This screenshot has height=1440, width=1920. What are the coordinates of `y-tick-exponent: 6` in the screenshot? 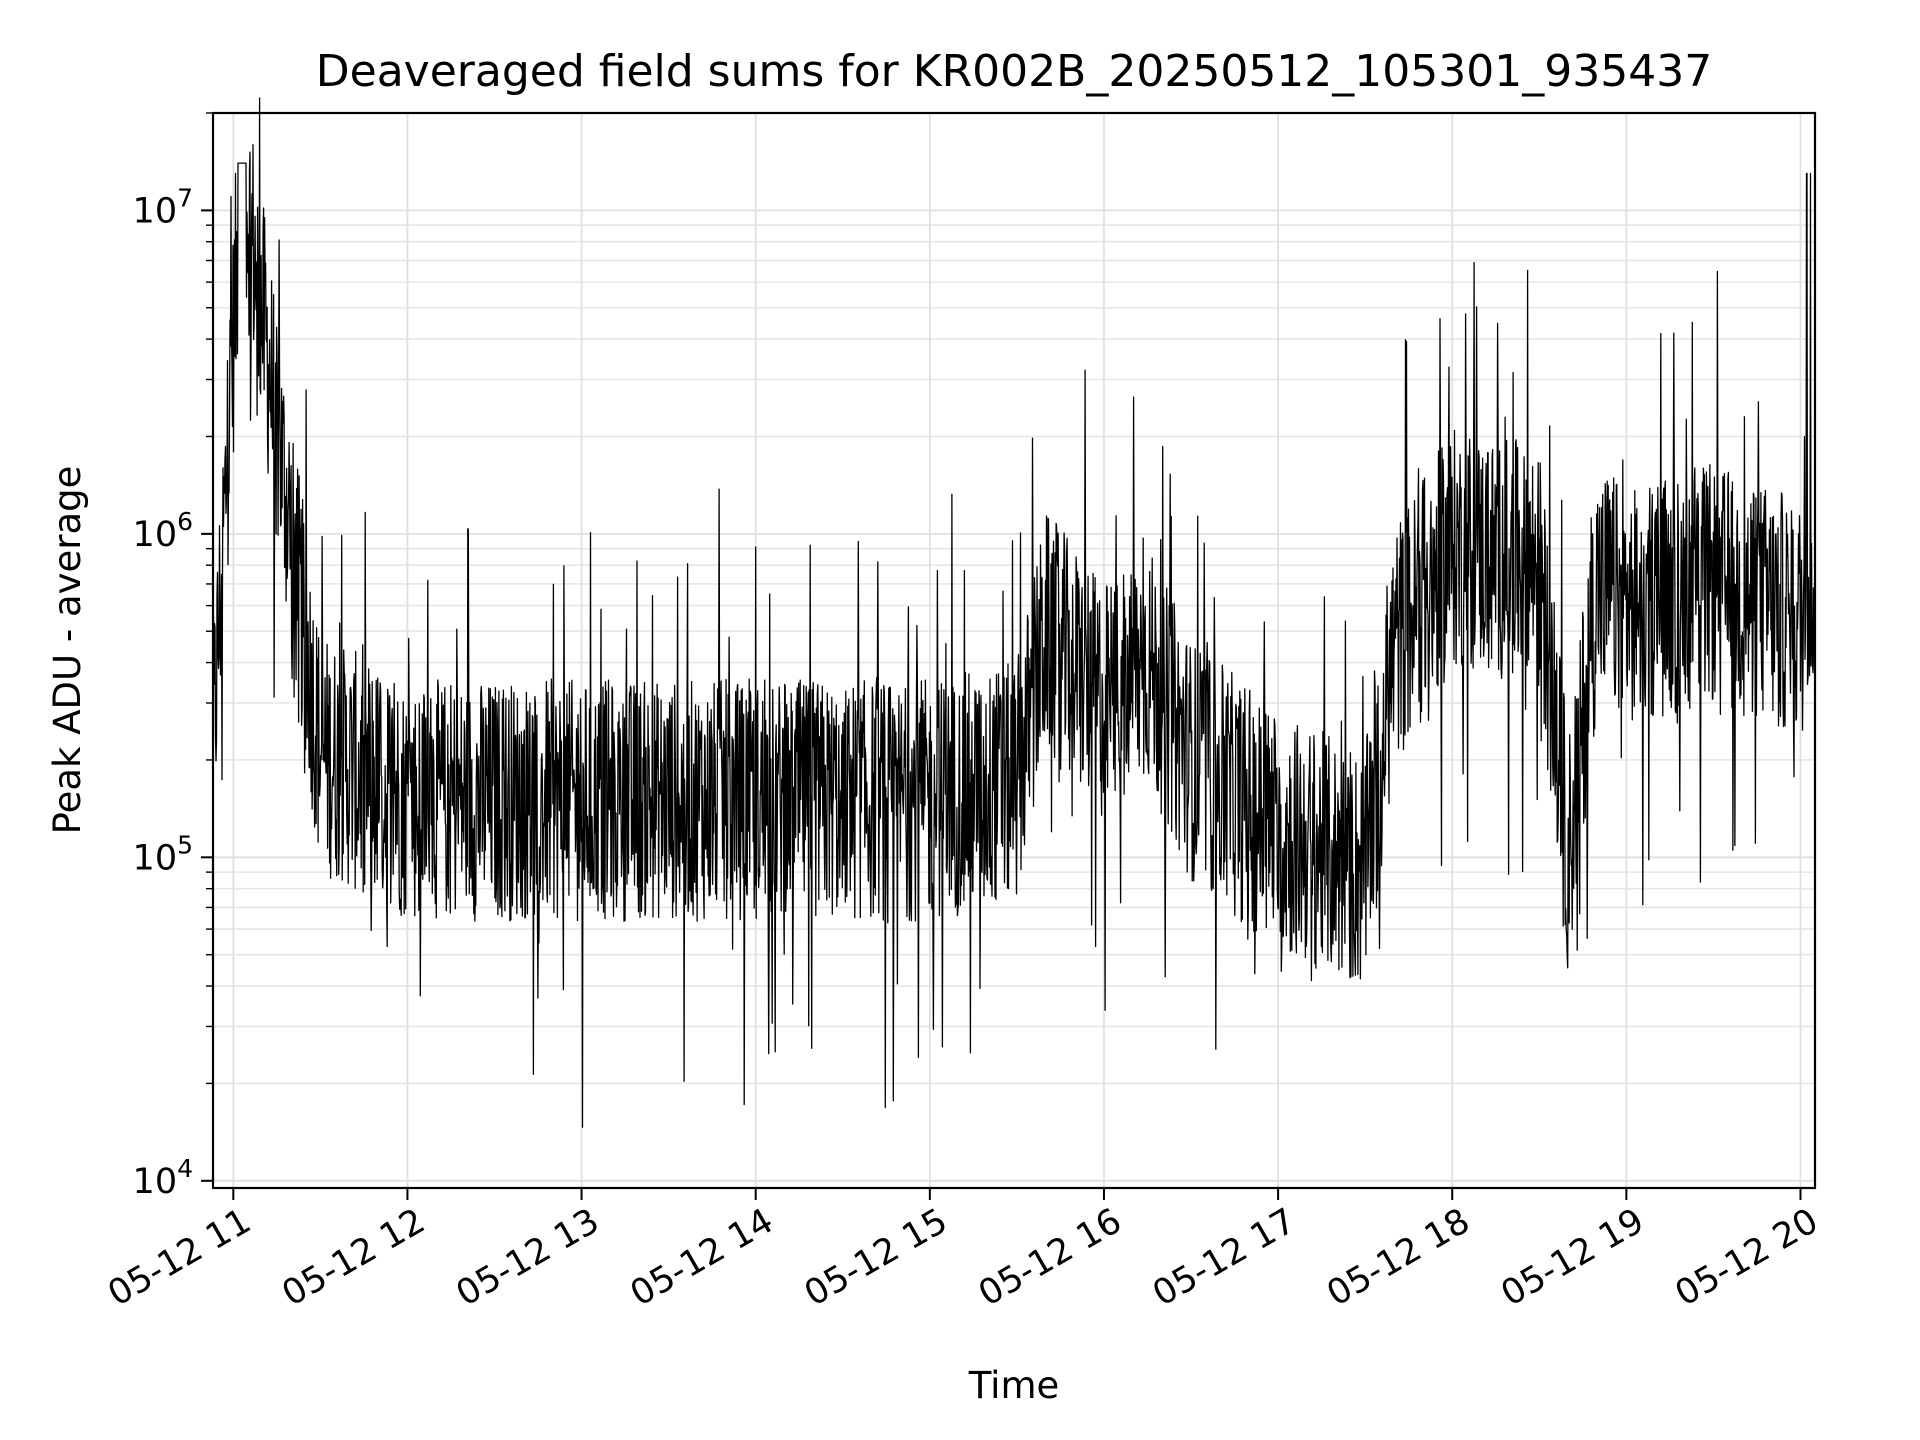 It's located at (185, 521).